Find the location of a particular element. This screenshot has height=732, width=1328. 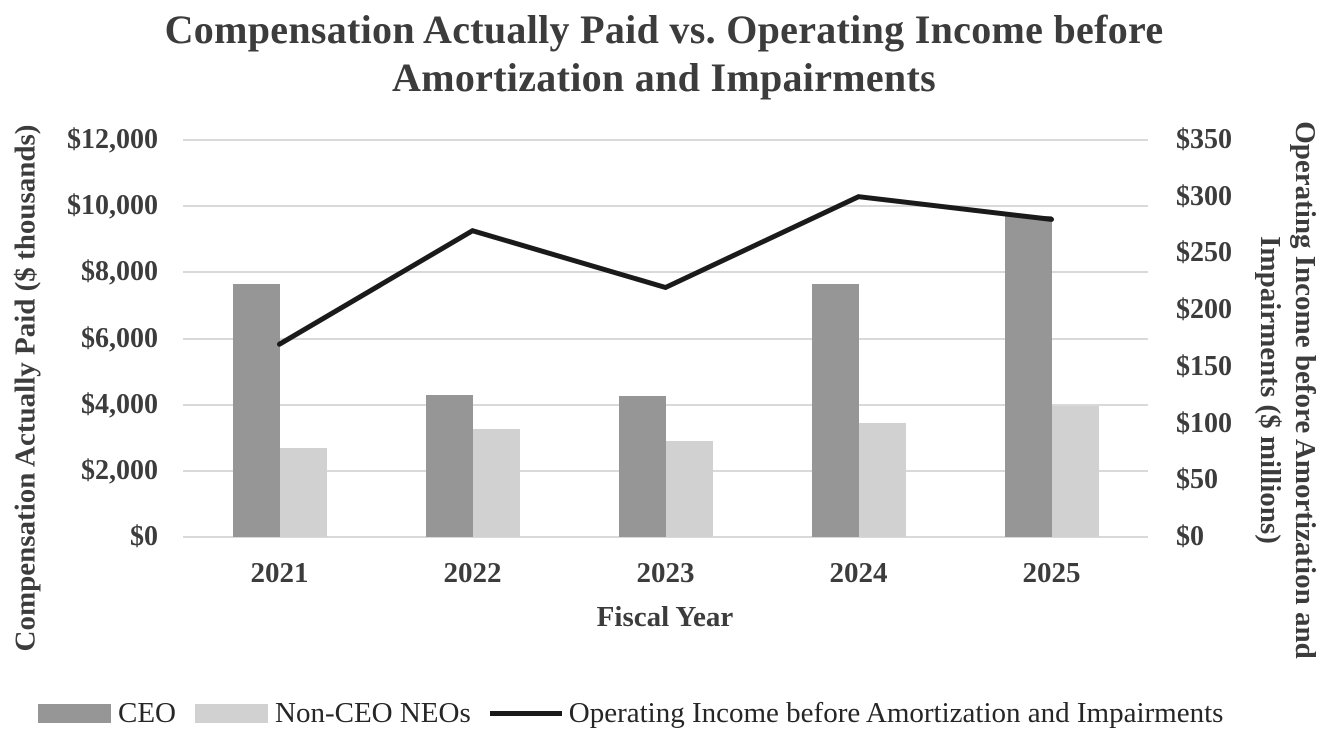

operating-income-line-legend-swatch is located at coordinates (525, 713).